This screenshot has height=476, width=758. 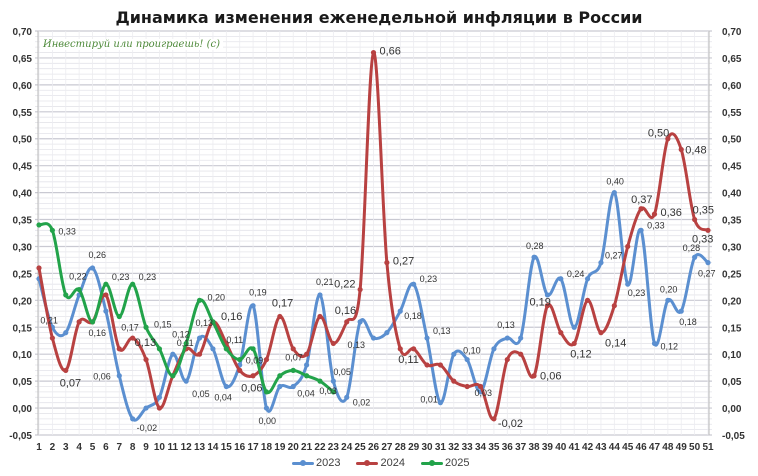 I want to click on svg-text: 0,37, so click(x=641, y=200).